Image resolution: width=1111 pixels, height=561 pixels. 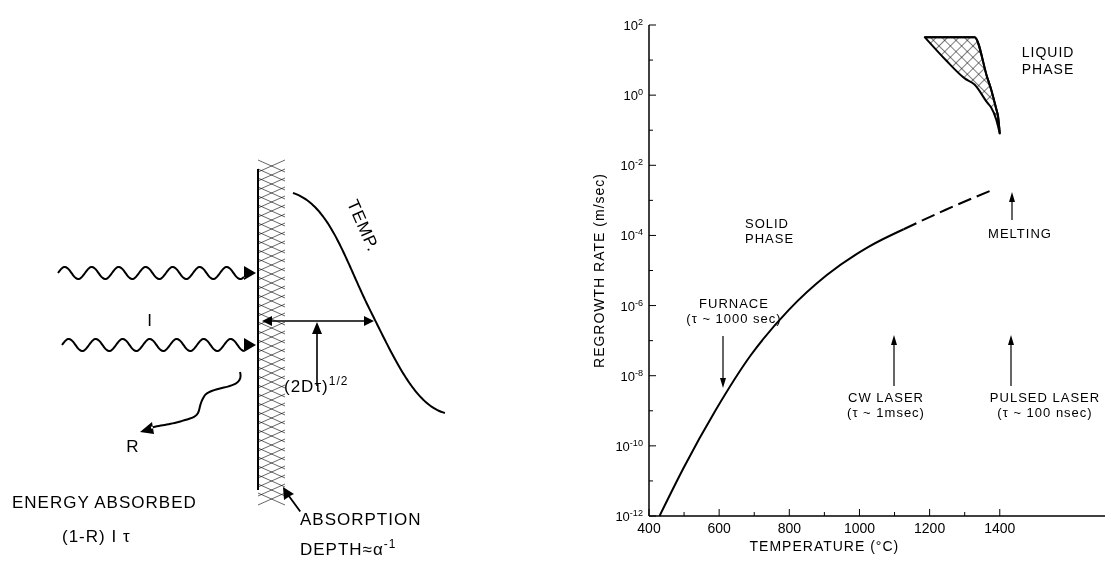 I want to click on x-tick-label: 1000, so click(x=859, y=528).